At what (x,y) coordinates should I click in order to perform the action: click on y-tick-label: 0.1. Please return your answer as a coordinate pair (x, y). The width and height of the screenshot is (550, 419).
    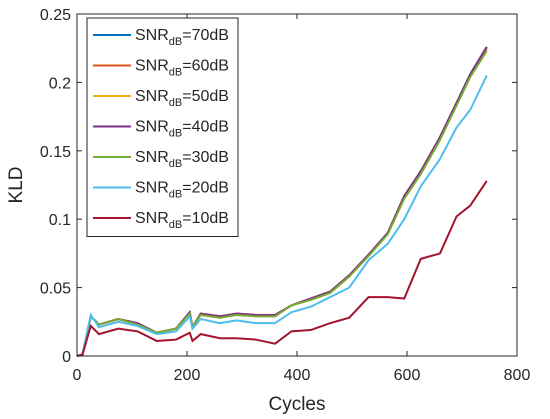
    Looking at the image, I should click on (60, 220).